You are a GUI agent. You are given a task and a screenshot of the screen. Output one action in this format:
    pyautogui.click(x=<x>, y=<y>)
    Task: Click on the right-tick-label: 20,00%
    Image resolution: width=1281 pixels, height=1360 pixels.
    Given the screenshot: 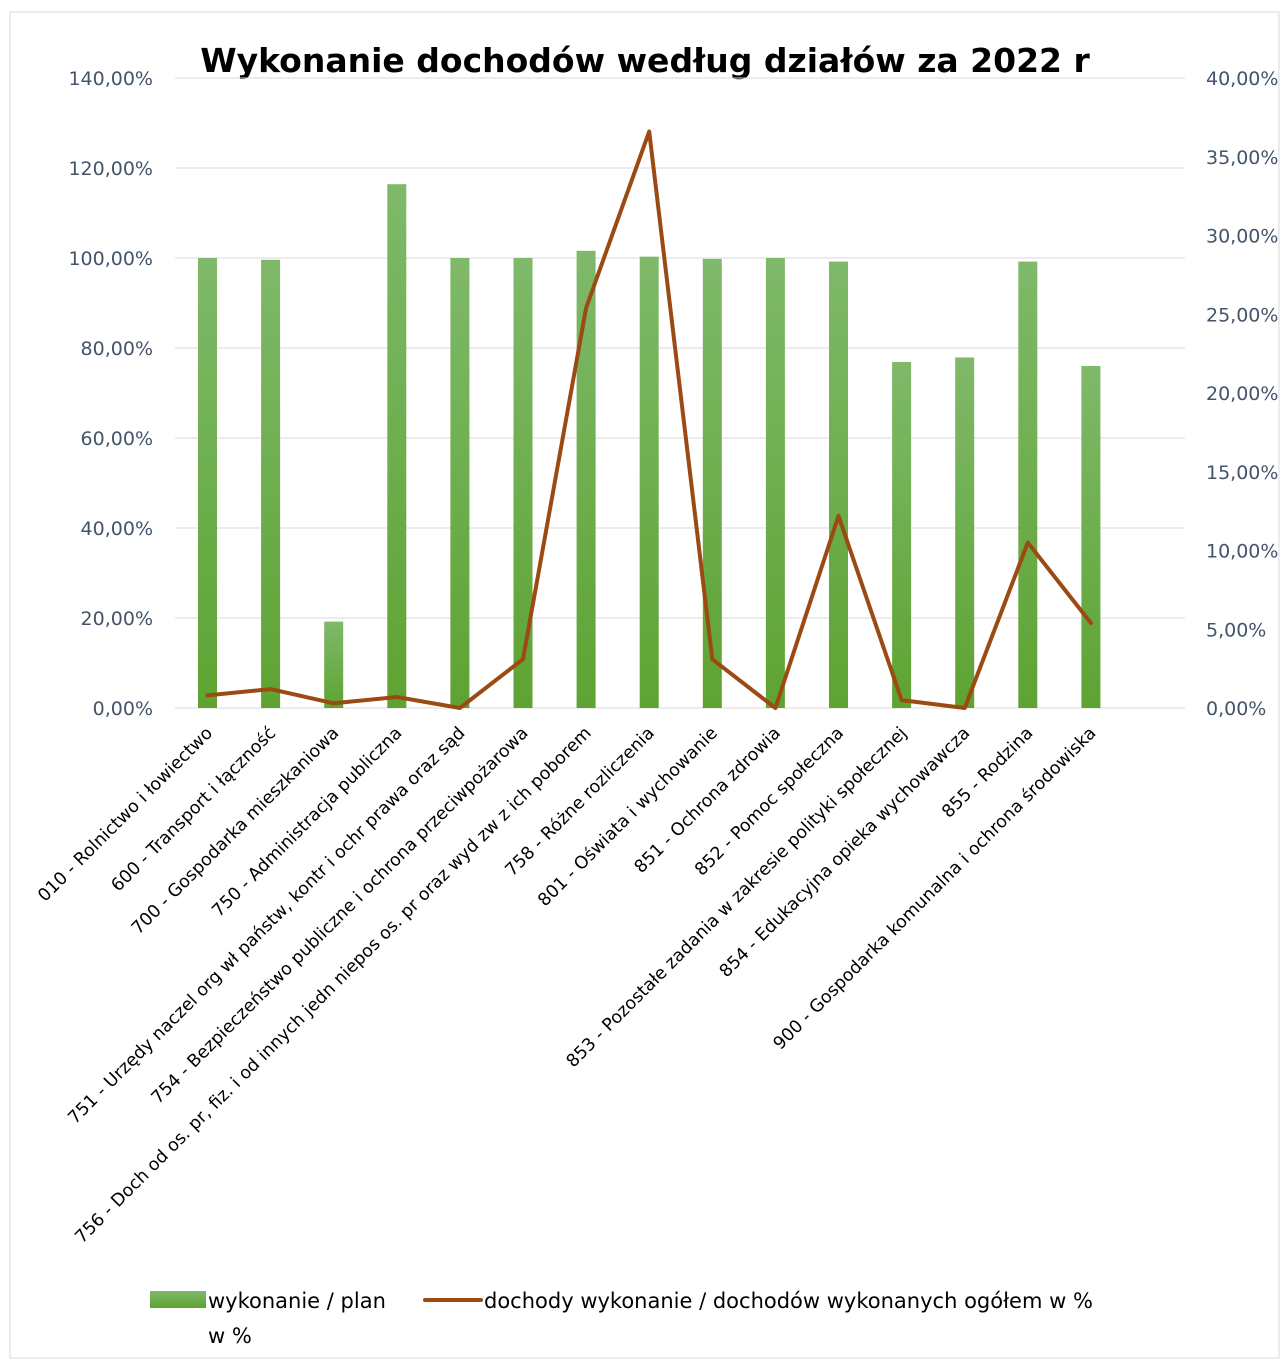 What is the action you would take?
    pyautogui.click(x=1242, y=394)
    